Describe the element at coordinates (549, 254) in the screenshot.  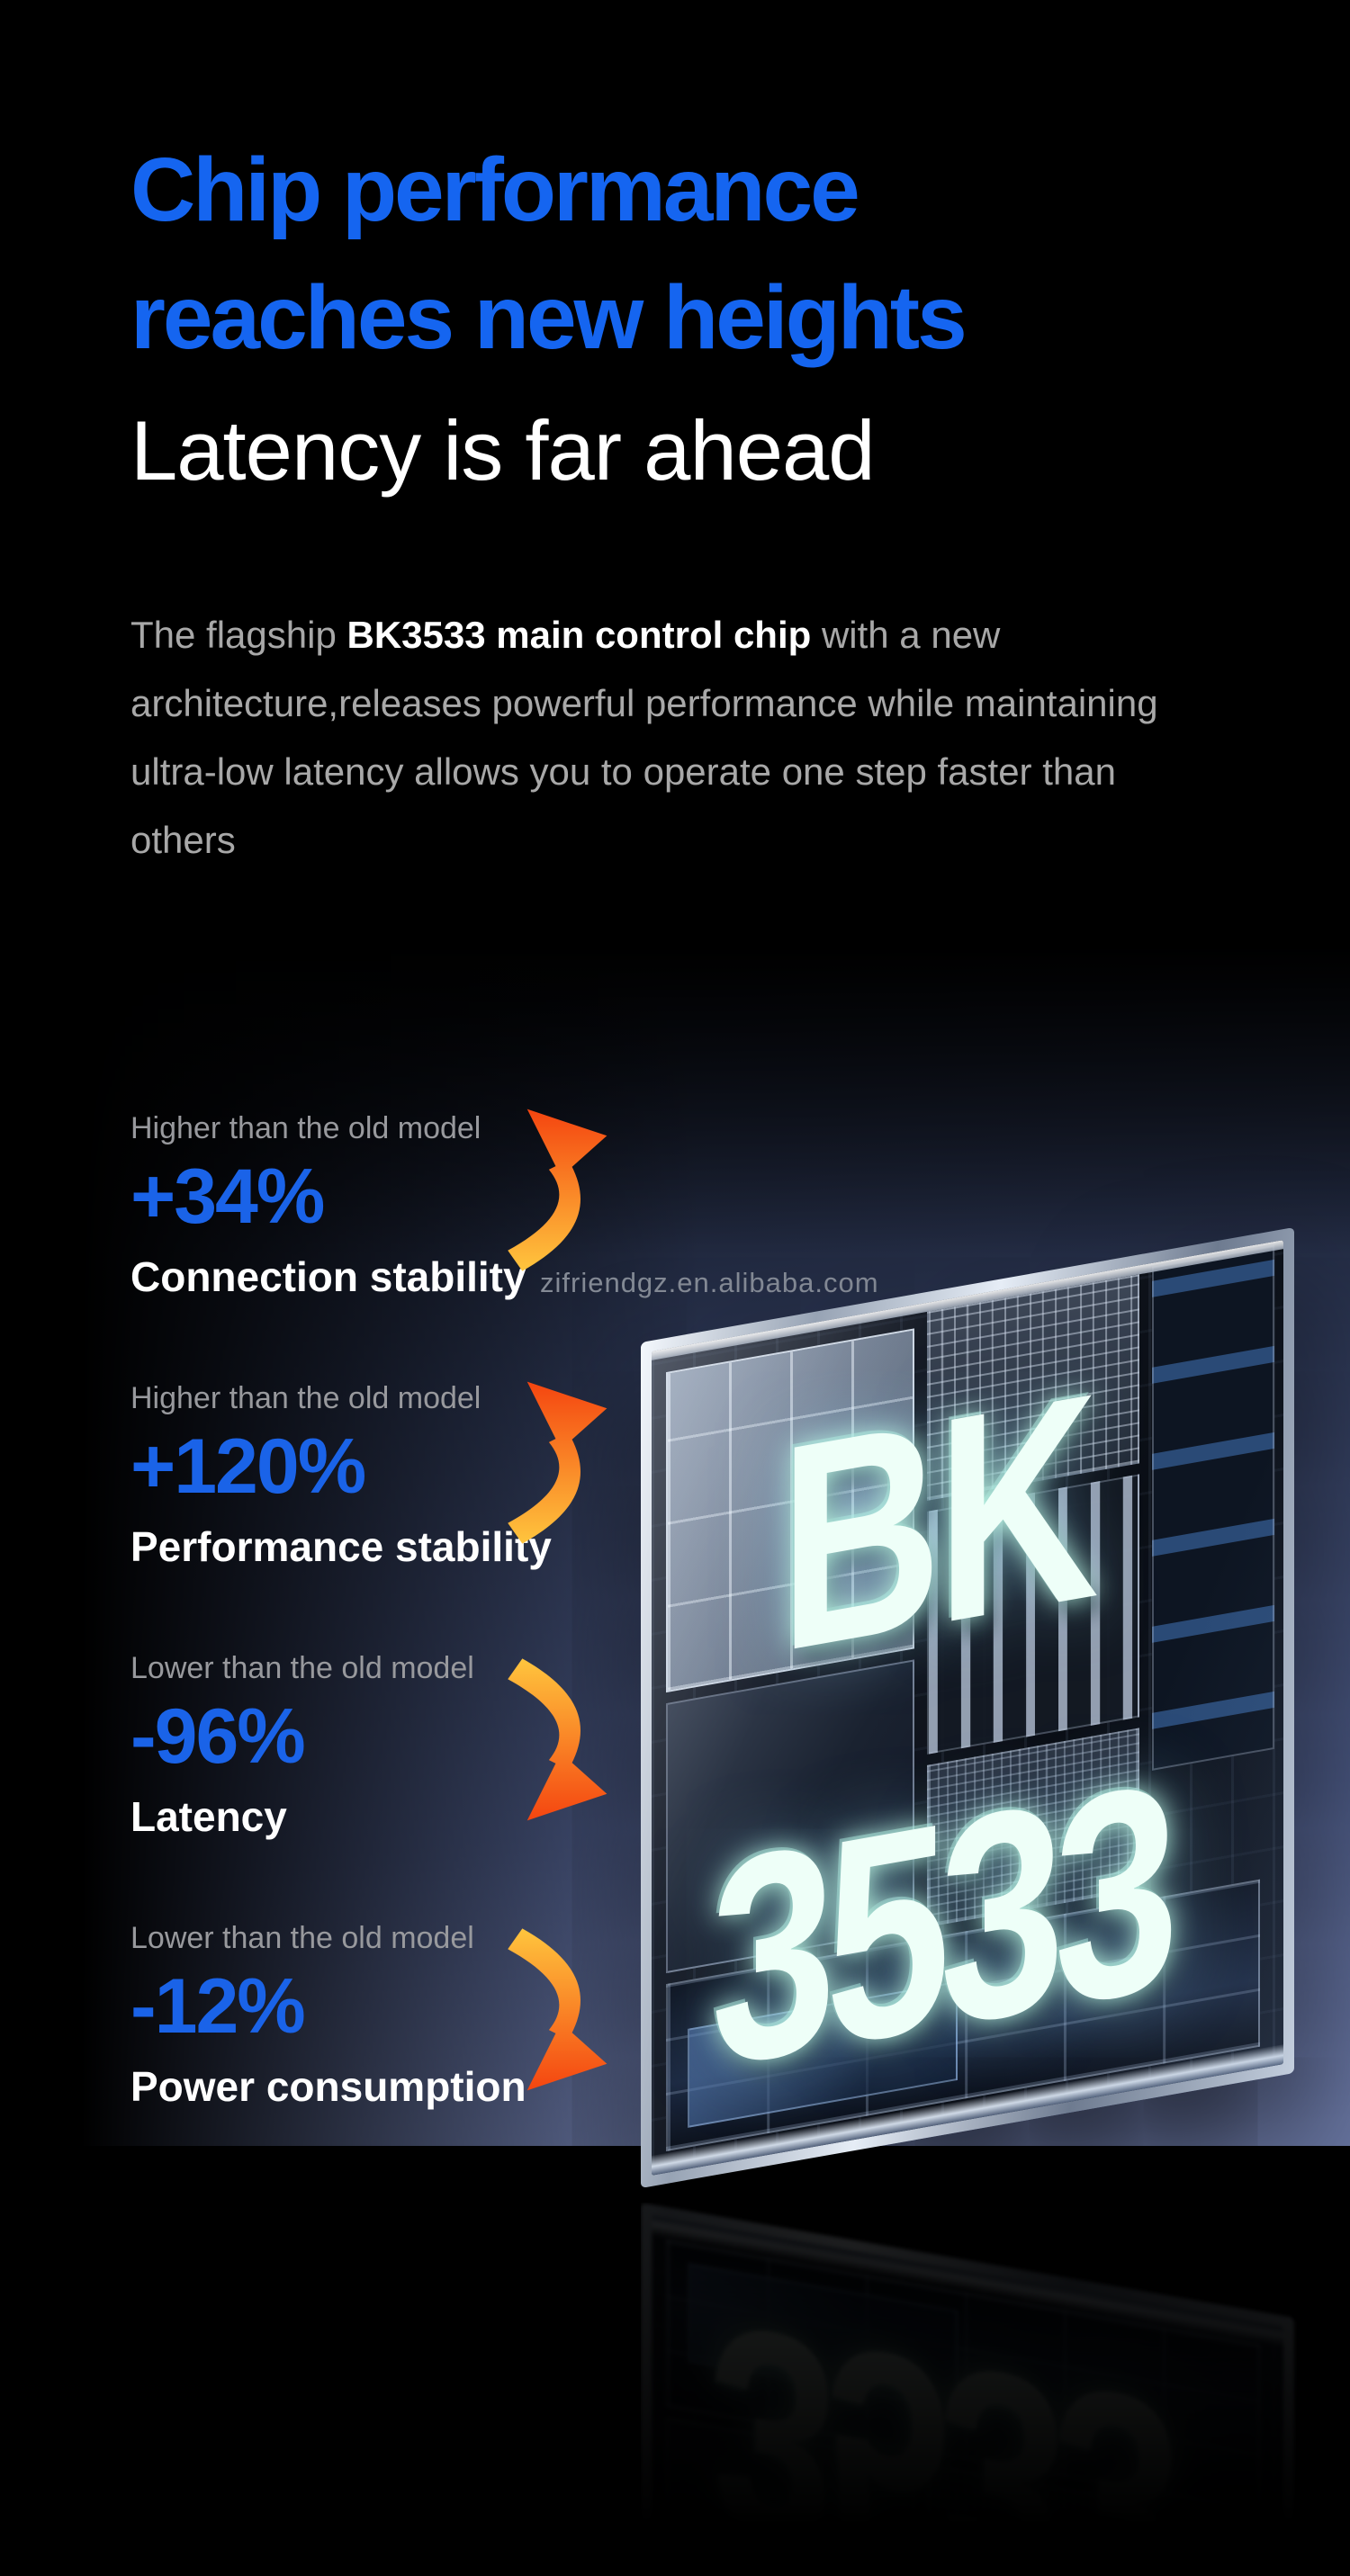
I see `page-title: Chip performance reaches new heights` at that location.